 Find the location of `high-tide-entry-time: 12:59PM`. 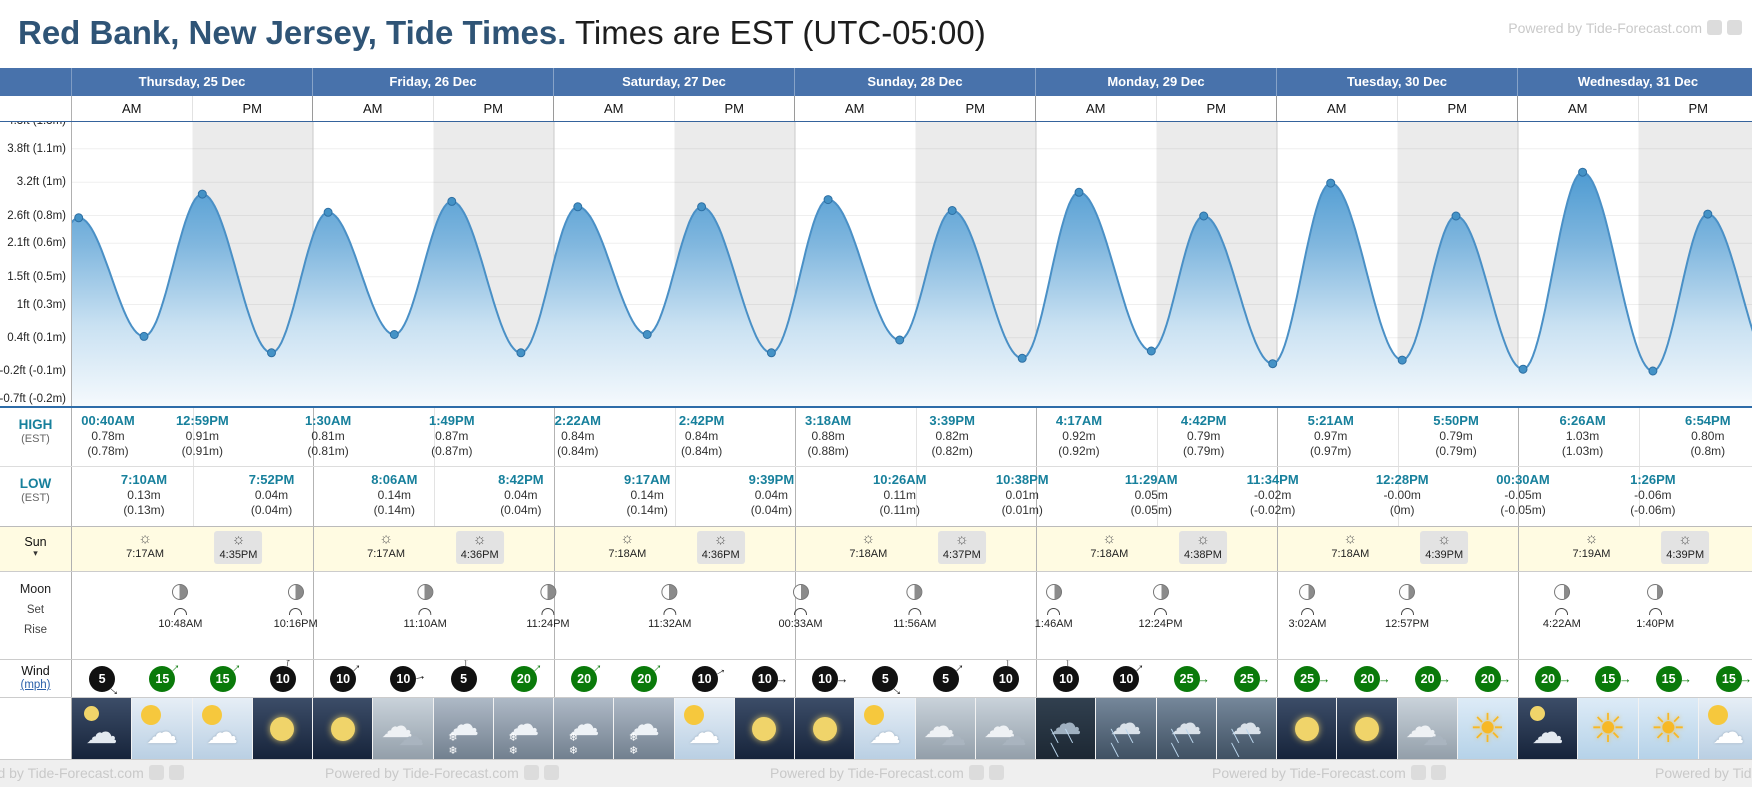

high-tide-entry-time: 12:59PM is located at coordinates (202, 420).